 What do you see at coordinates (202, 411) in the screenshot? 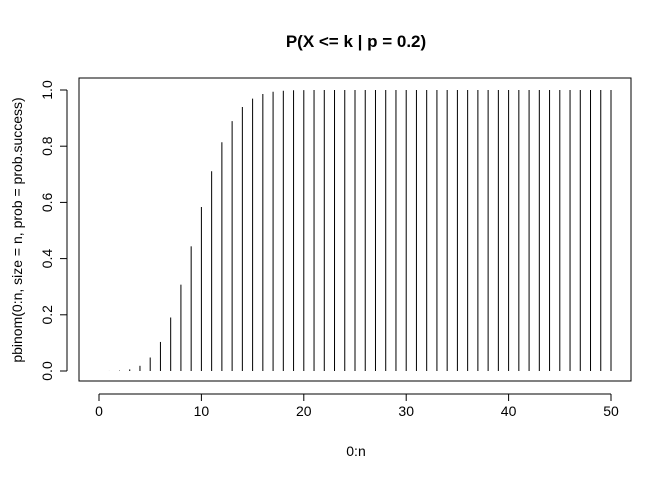
I see `x-tick-label: 10` at bounding box center [202, 411].